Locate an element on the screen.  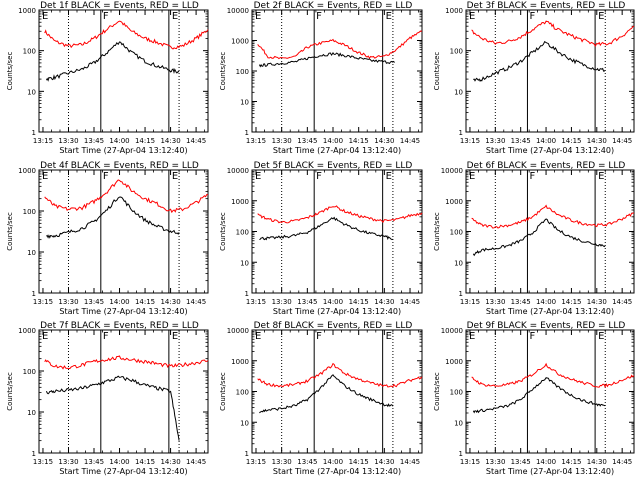
chart-title: Det 4f BLACK = Events, RED = LLD is located at coordinates (119, 166).